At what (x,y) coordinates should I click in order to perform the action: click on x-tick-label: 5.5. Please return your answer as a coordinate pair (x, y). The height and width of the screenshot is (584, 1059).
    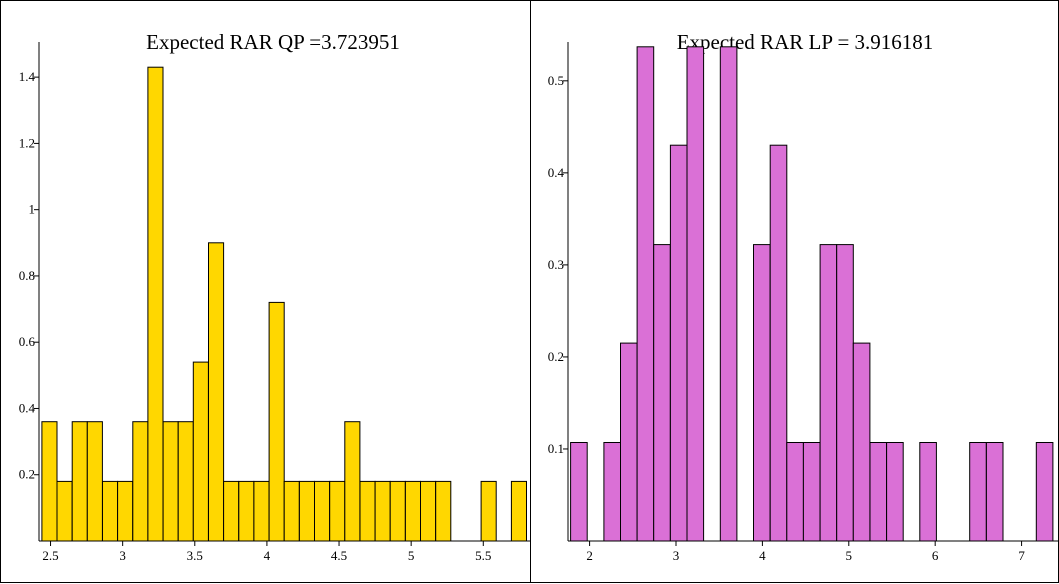
    Looking at the image, I should click on (483, 555).